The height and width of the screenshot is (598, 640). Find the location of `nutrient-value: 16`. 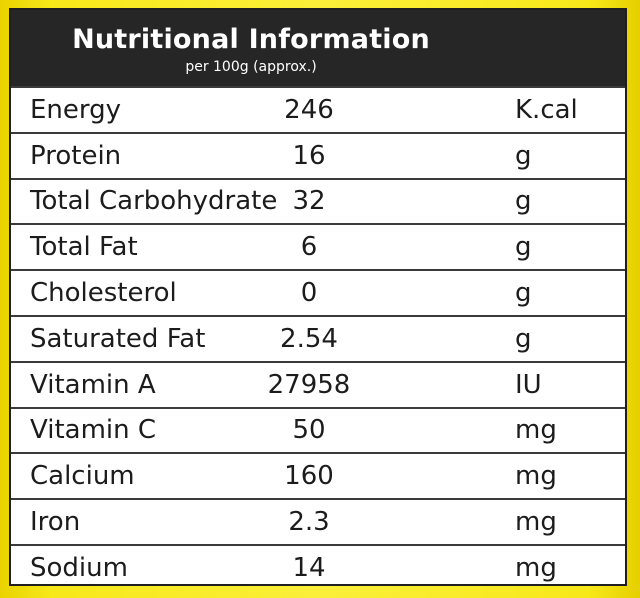

nutrient-value: 16 is located at coordinates (309, 155).